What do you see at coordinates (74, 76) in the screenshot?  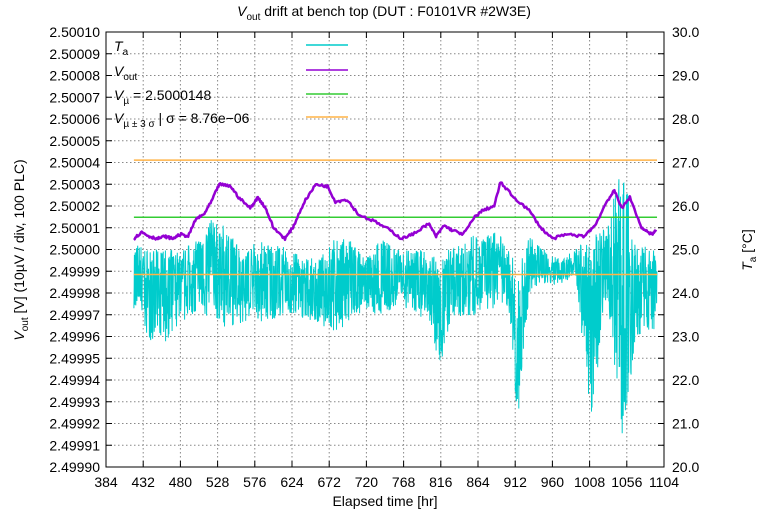 I see `y-tick-label: 2.50008` at bounding box center [74, 76].